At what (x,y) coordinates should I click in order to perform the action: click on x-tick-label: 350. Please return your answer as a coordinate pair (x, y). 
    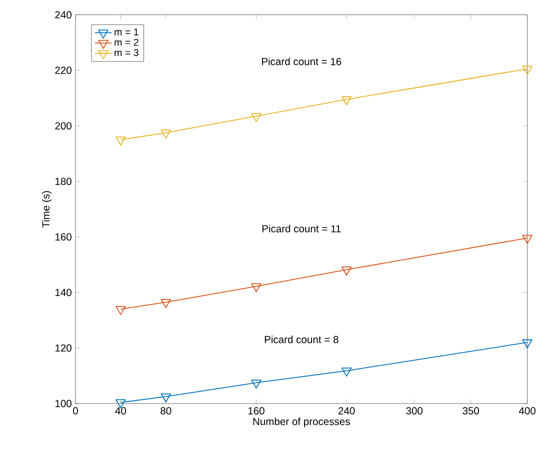
    Looking at the image, I should click on (471, 411).